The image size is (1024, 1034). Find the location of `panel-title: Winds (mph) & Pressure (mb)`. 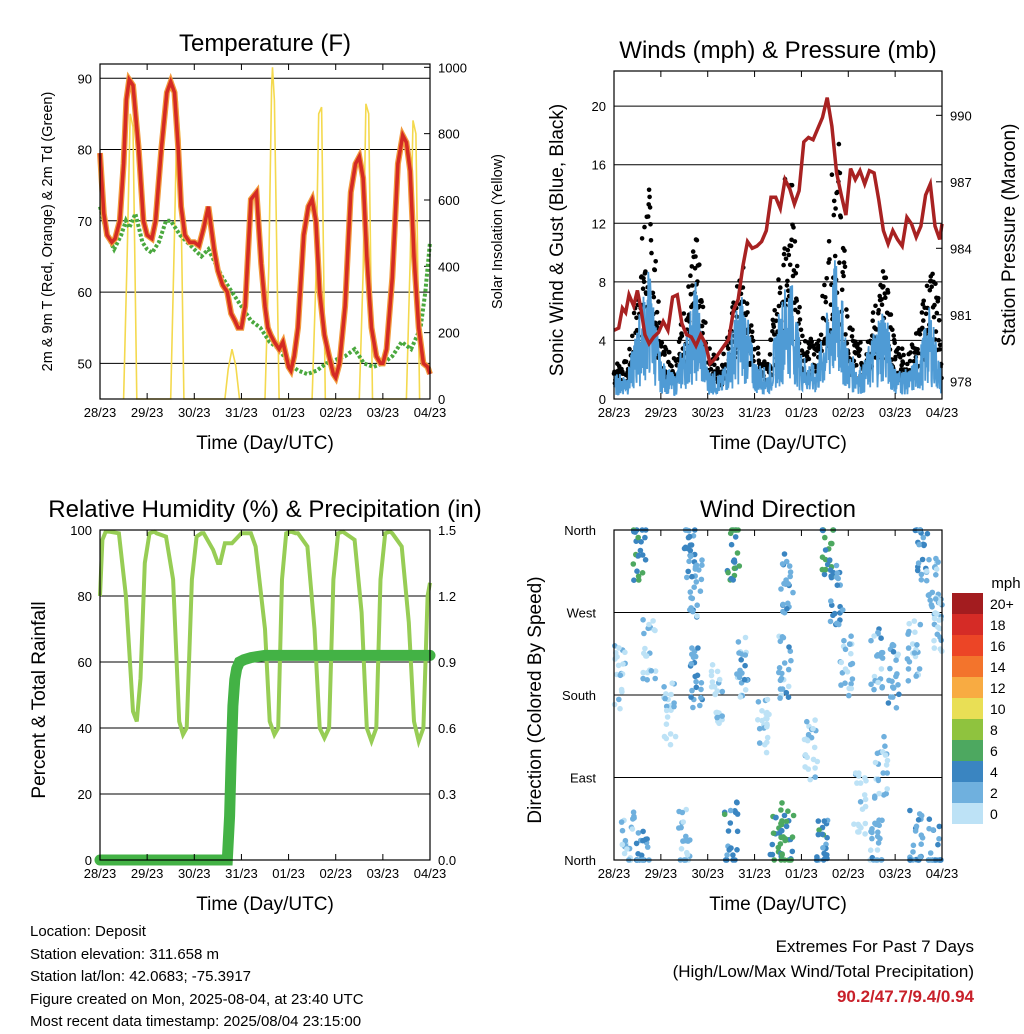

panel-title: Winds (mph) & Pressure (mb) is located at coordinates (777, 50).